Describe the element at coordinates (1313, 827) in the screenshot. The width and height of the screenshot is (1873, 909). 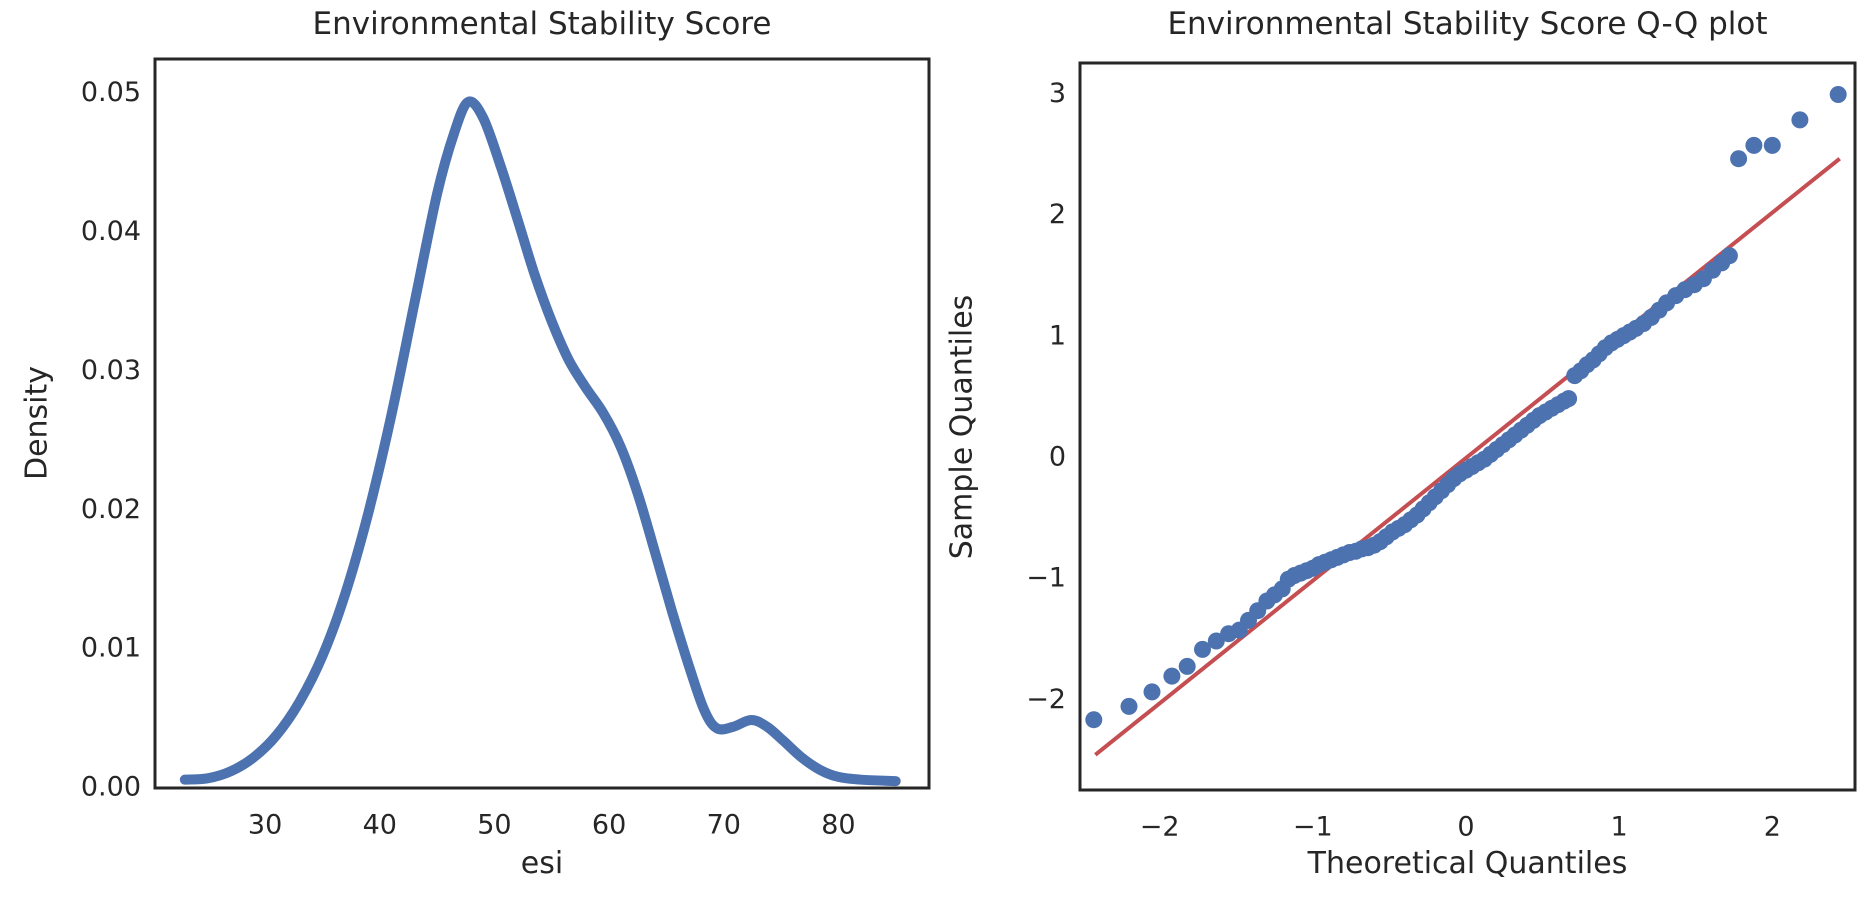
I see `x-tick-label: −1` at that location.